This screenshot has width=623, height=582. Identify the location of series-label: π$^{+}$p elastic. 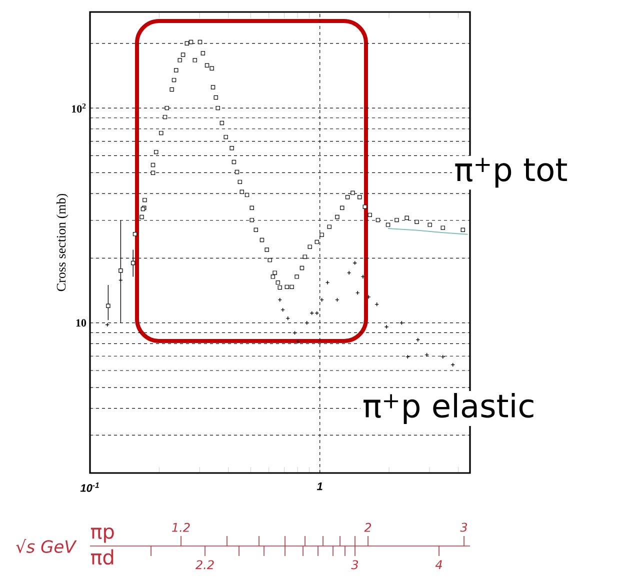
(449, 408).